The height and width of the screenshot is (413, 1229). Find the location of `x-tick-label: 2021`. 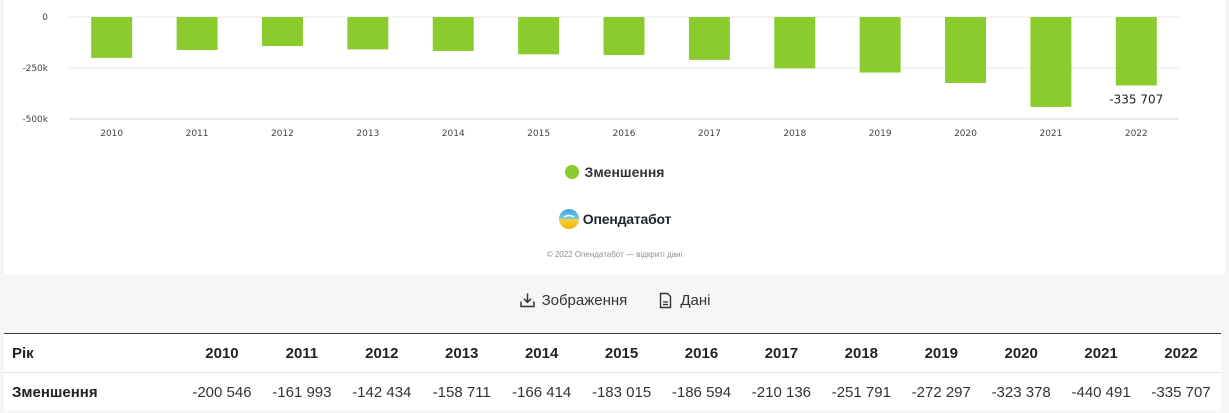

x-tick-label: 2021 is located at coordinates (1050, 134).